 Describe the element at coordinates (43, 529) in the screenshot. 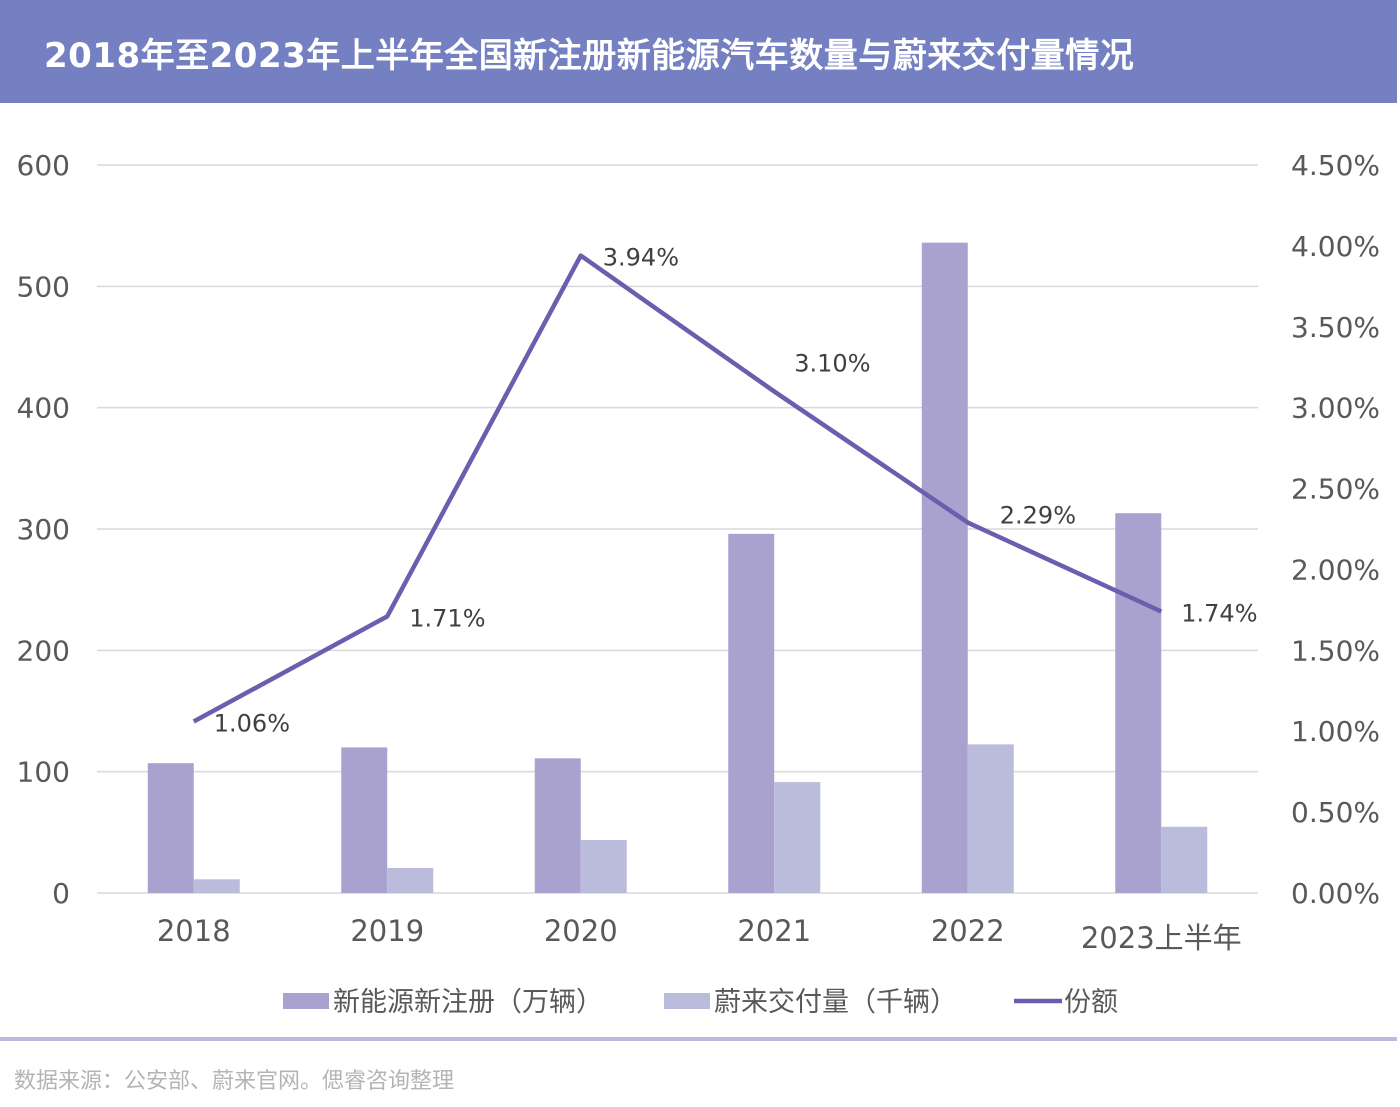

I see `left-axis-tick-label: 300` at that location.